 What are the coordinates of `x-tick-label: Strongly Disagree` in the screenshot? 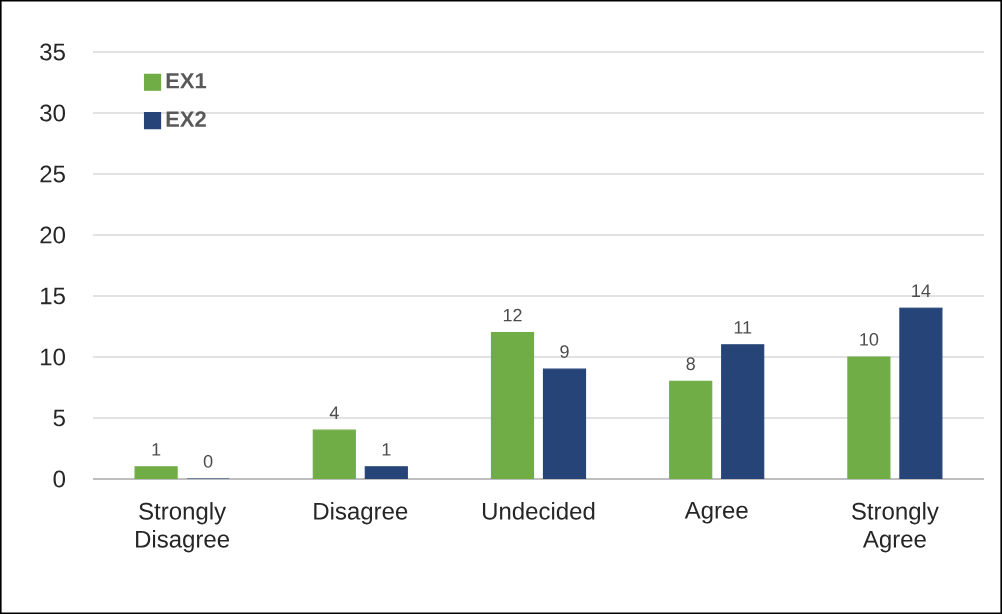 It's located at (183, 527).